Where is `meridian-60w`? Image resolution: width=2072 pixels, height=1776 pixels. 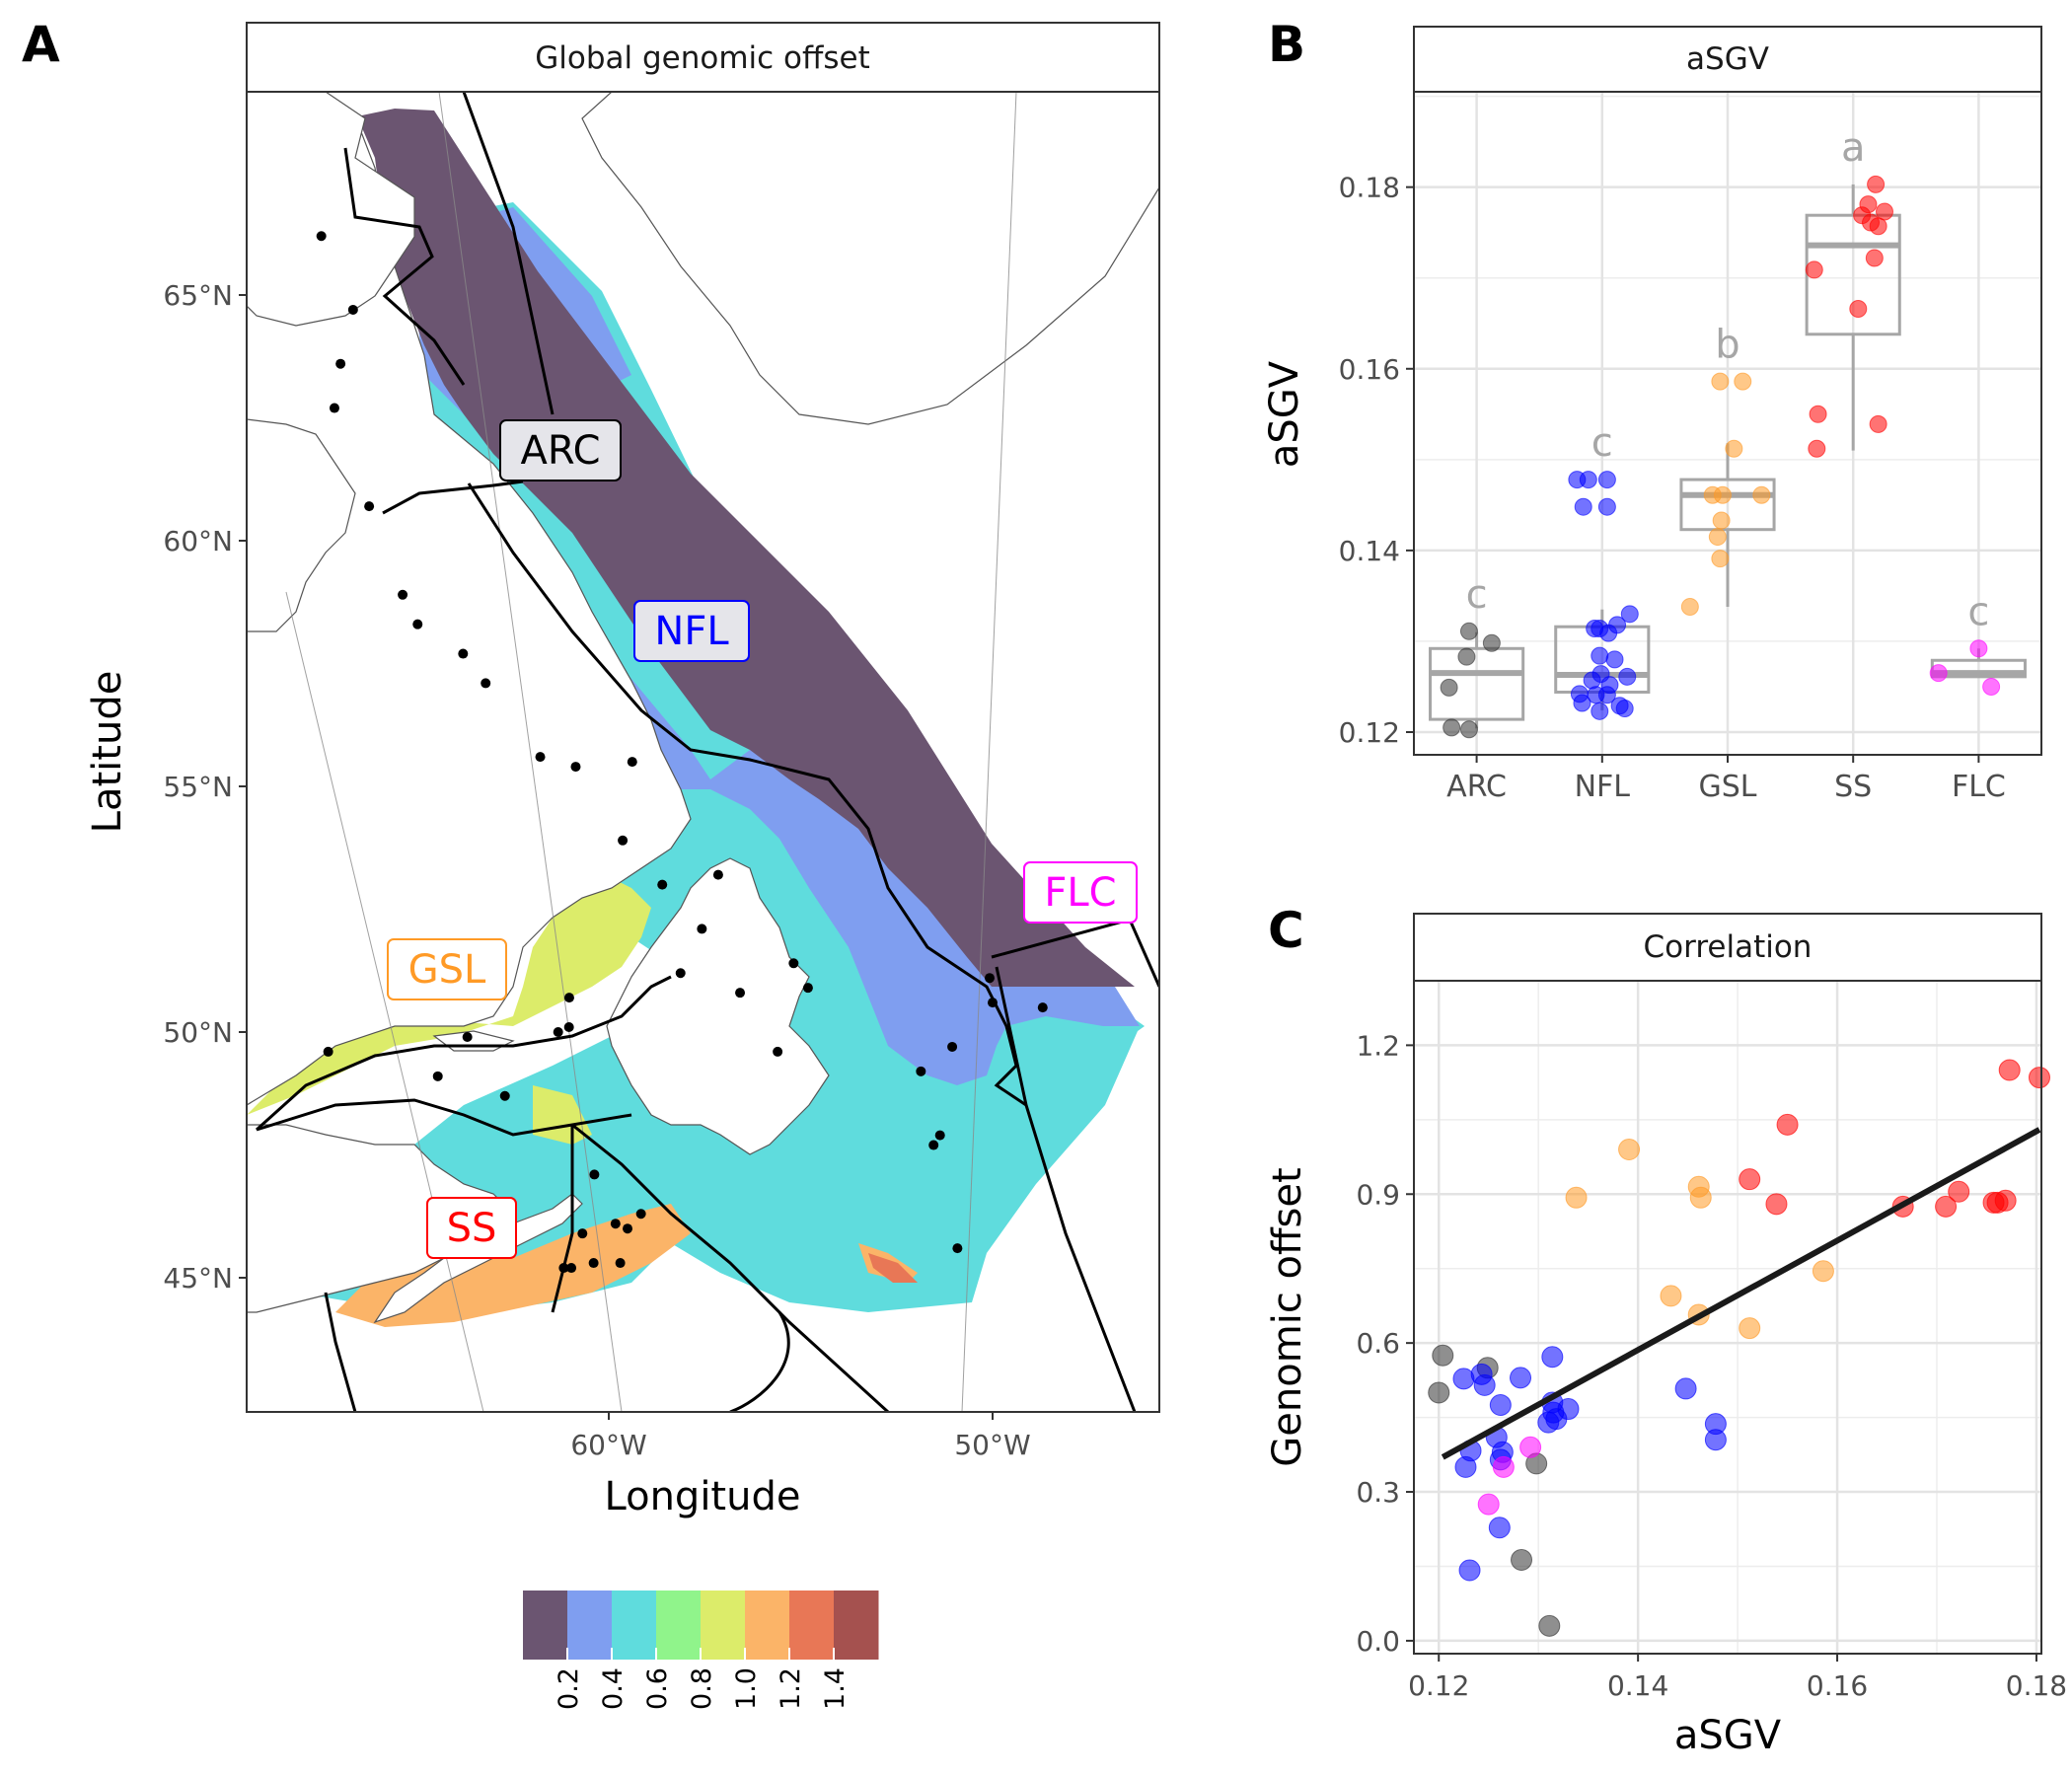
meridian-60w is located at coordinates (530, 752).